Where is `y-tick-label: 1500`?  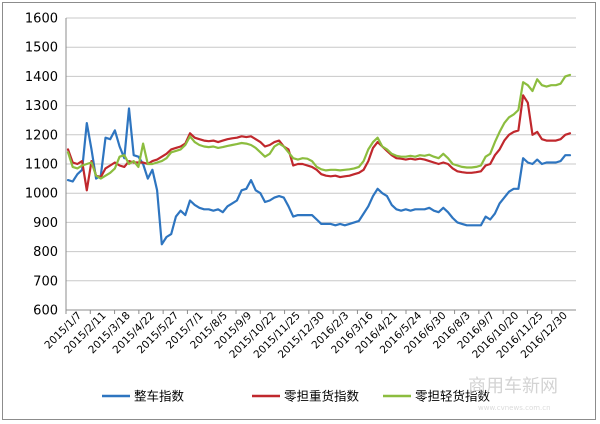
y-tick-label: 1500 is located at coordinates (41, 48).